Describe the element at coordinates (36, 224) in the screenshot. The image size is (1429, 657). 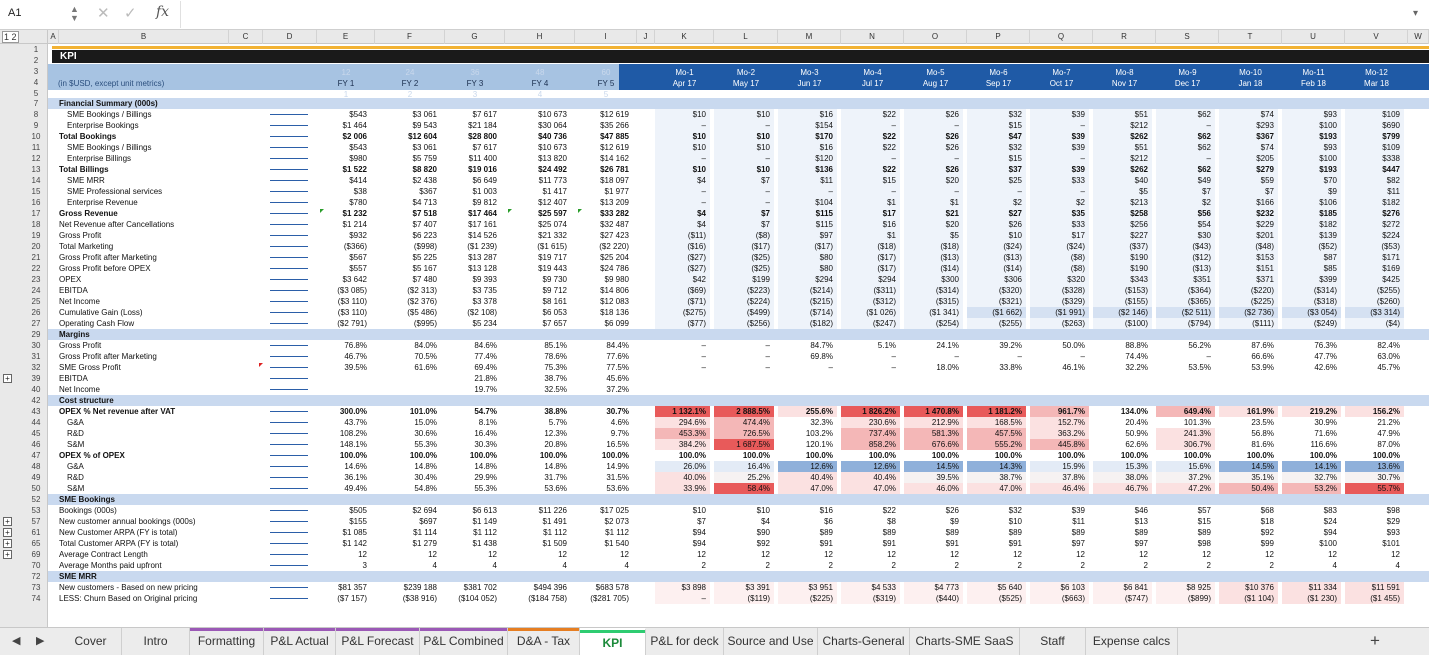
I see `row-number: 18` at that location.